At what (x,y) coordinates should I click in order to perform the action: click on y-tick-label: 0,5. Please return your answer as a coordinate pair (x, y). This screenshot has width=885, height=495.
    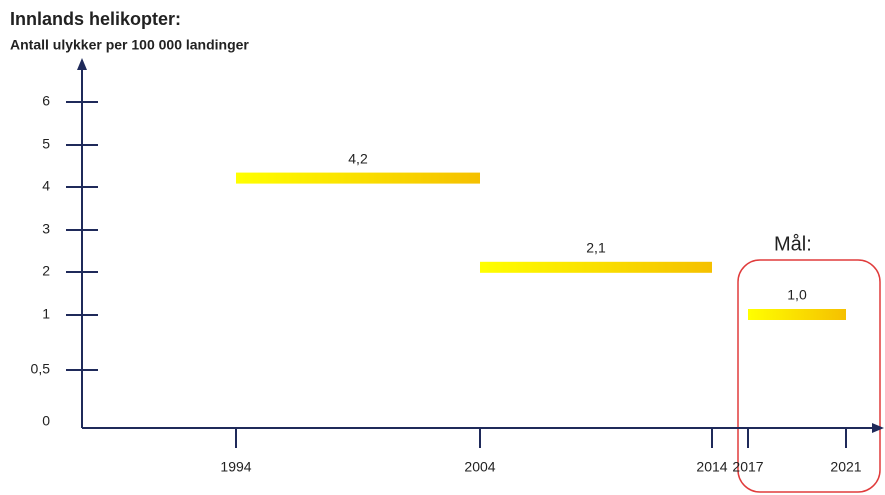
    Looking at the image, I should click on (41, 369).